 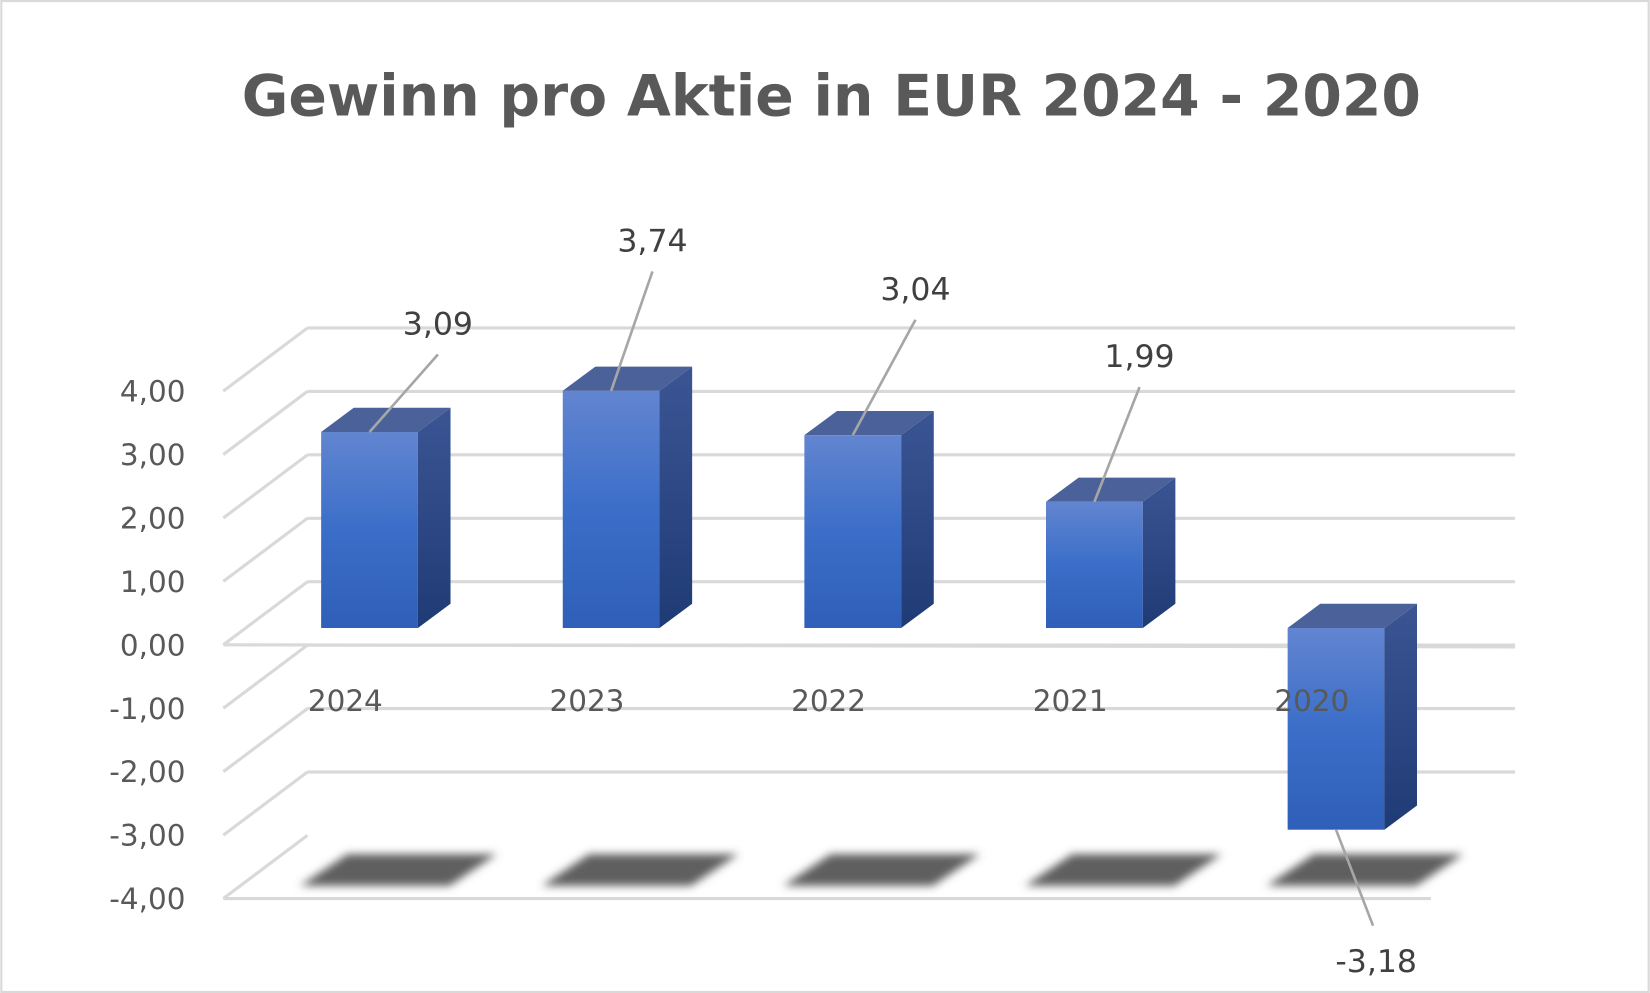 What do you see at coordinates (915, 290) in the screenshot?
I see `data-label: 3,04` at bounding box center [915, 290].